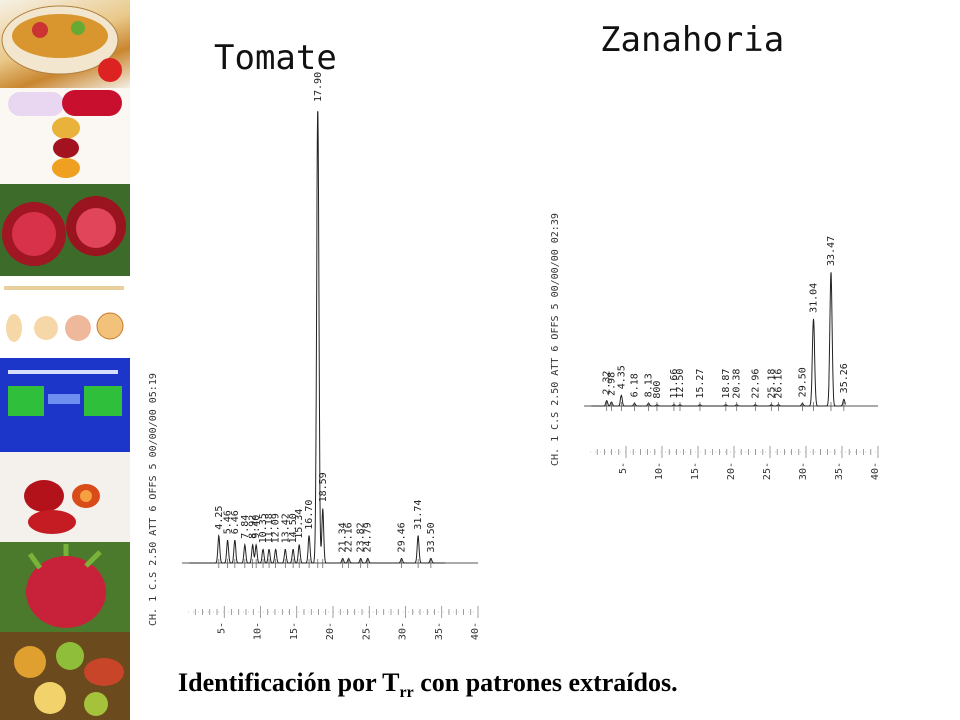 This screenshot has height=720, width=960. What do you see at coordinates (692, 40) in the screenshot?
I see `right-chart-title: Zanahoria` at bounding box center [692, 40].